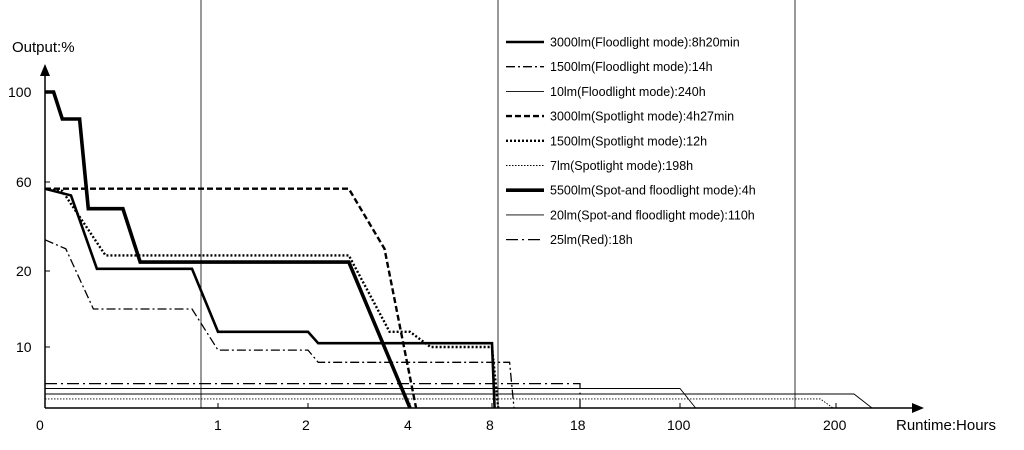 The image size is (1024, 450). What do you see at coordinates (628, 141) in the screenshot?
I see `legend-label: 1500lm(Spotlight mode):12h` at bounding box center [628, 141].